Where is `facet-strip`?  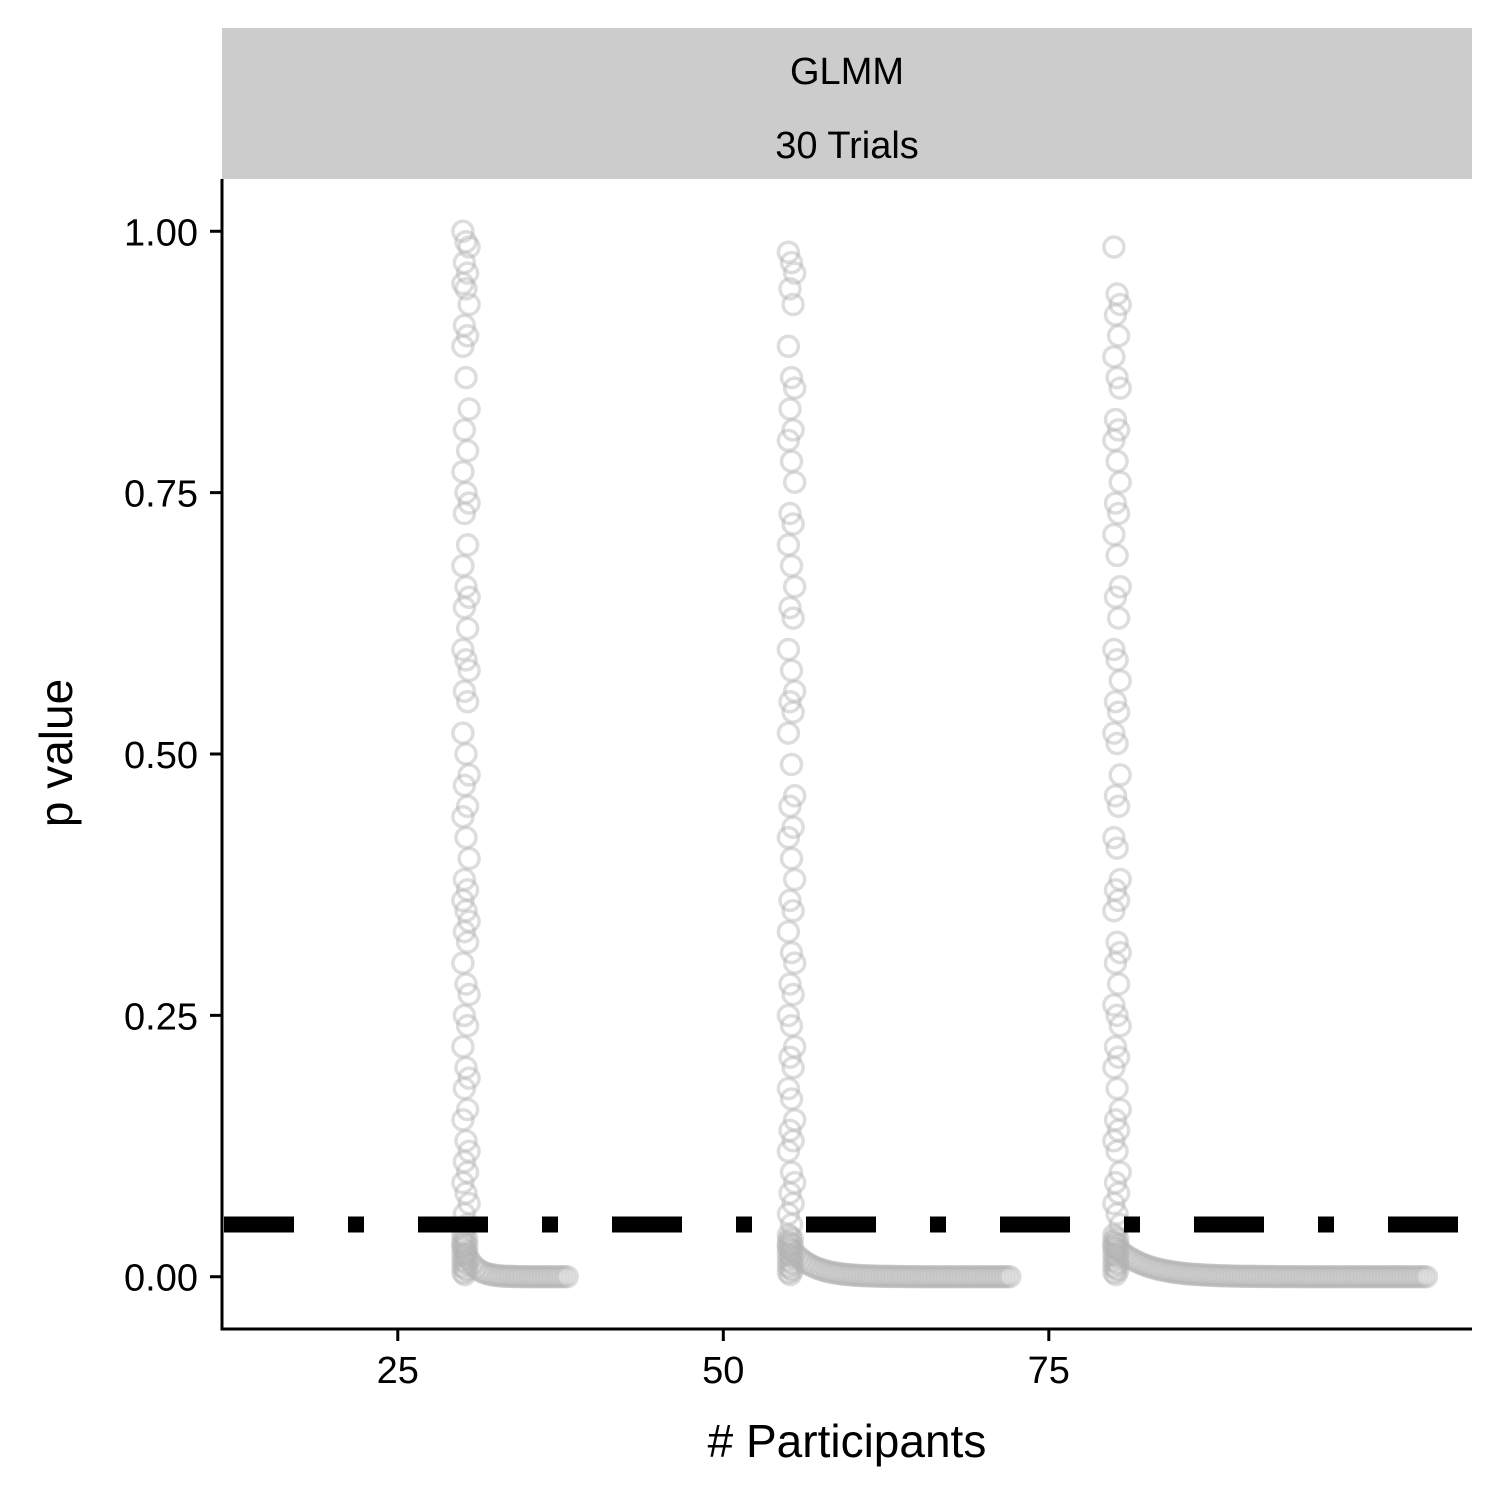 facet-strip is located at coordinates (847, 103).